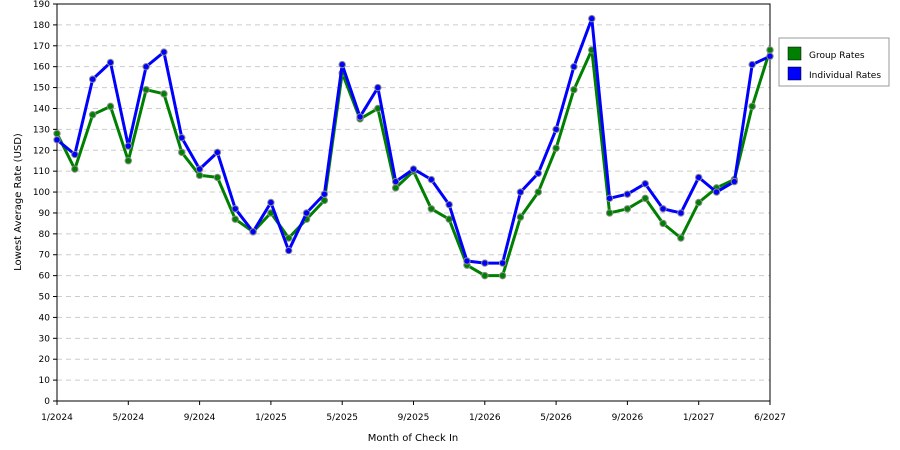 This screenshot has width=900, height=450. What do you see at coordinates (41, 89) in the screenshot?
I see `y-tick-label: 150` at bounding box center [41, 89].